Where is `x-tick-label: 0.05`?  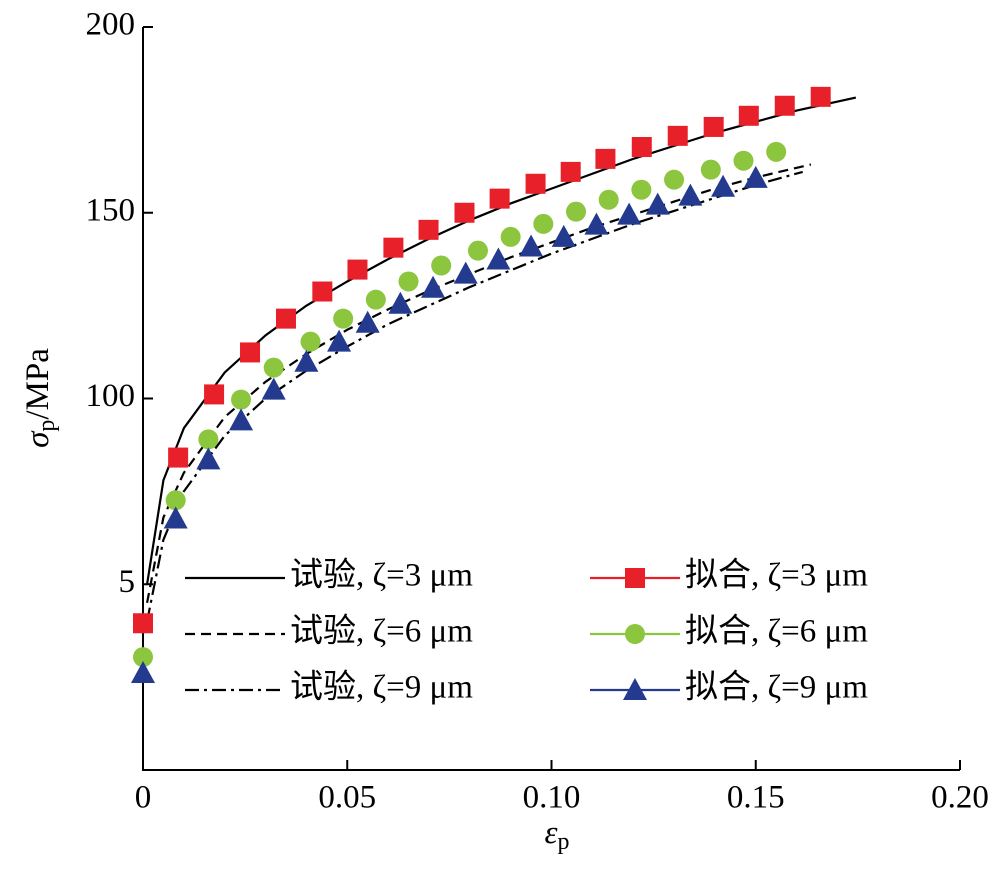
x-tick-label: 0.05 is located at coordinates (347, 798).